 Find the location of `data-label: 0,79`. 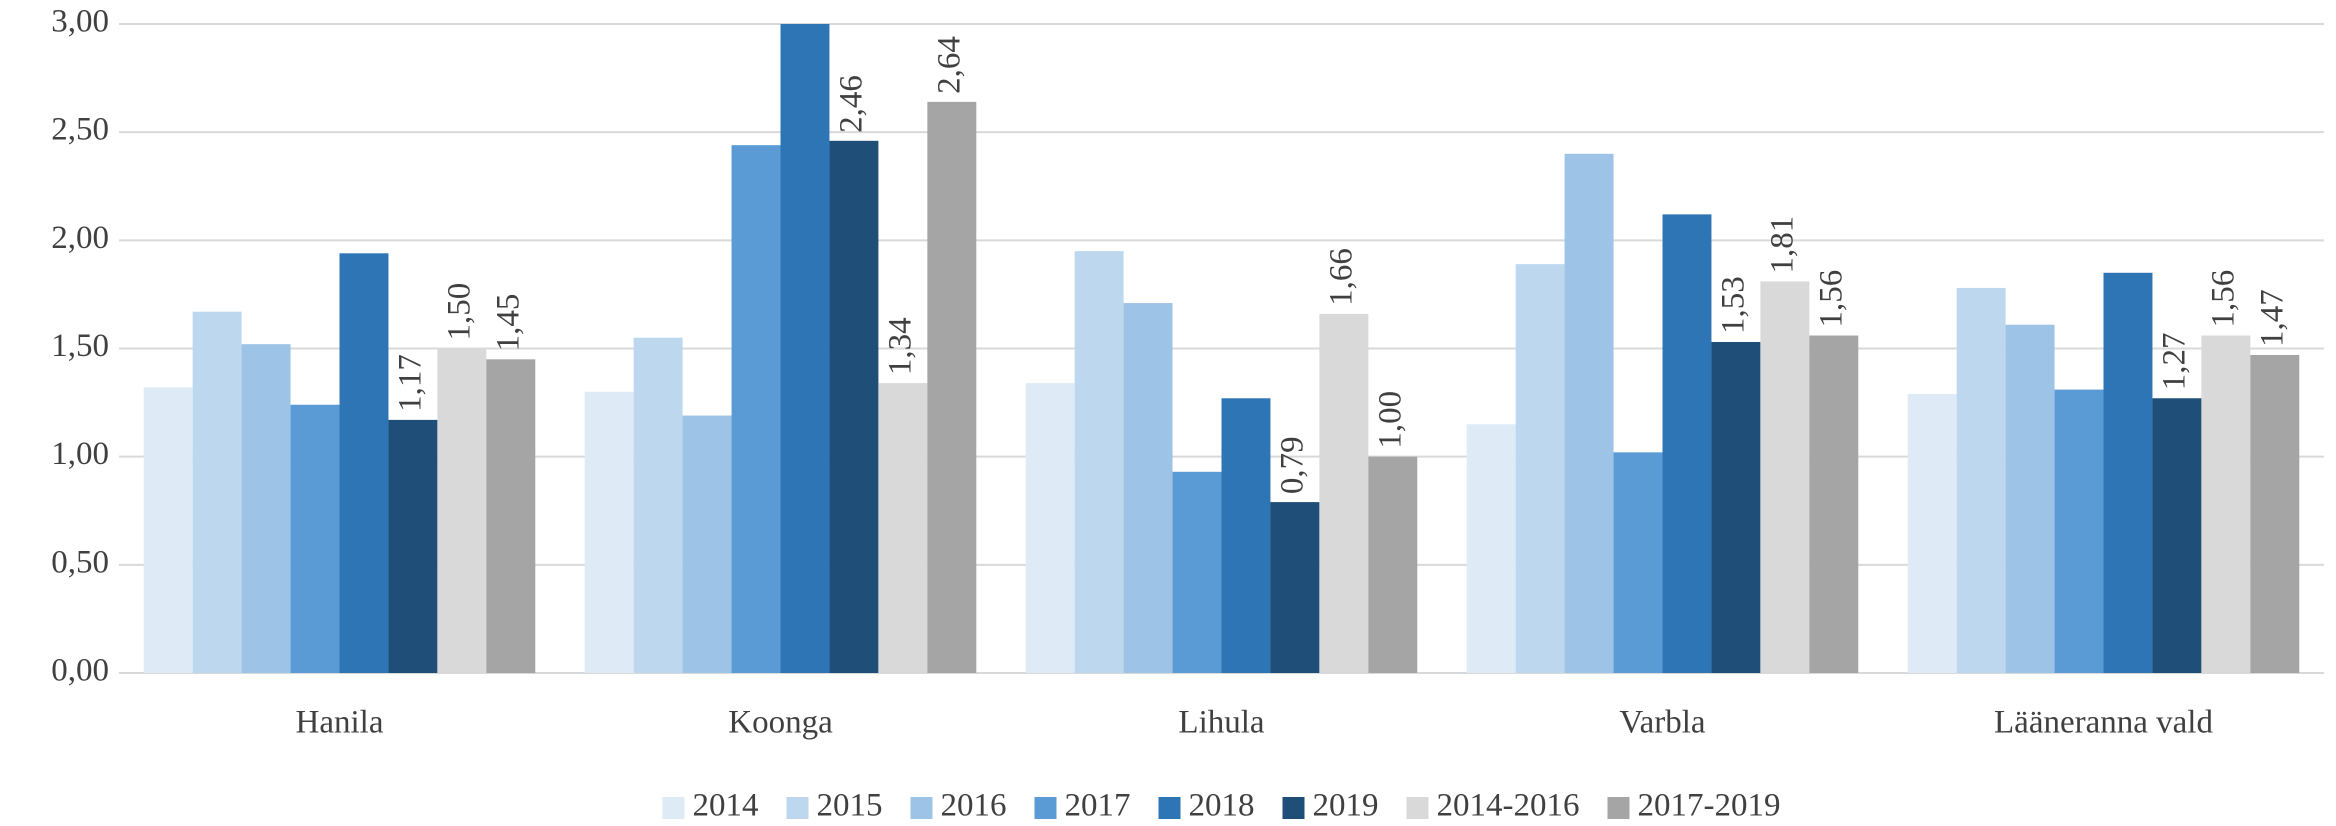

data-label: 0,79 is located at coordinates (1293, 465).